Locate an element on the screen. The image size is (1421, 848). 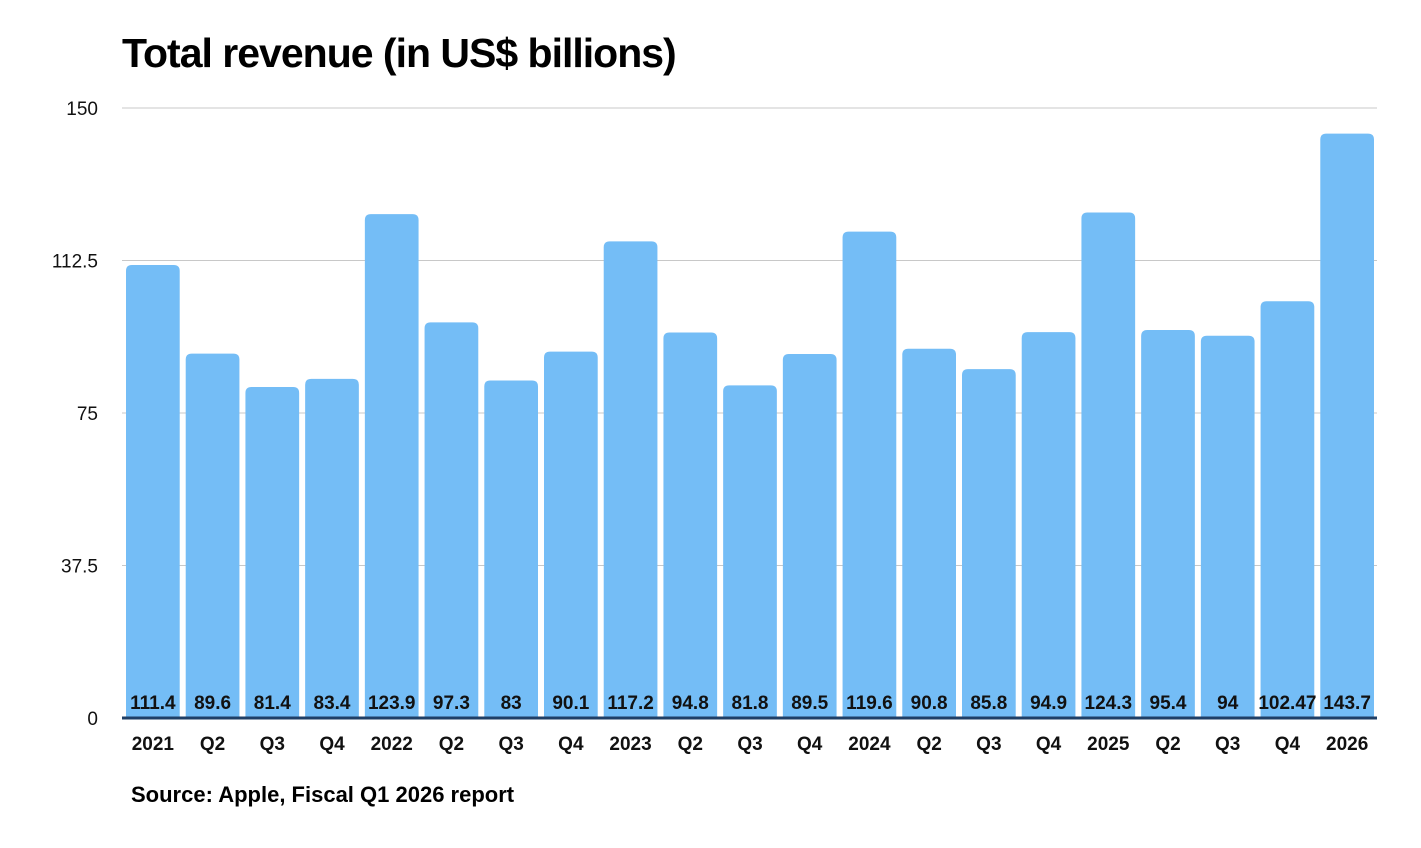
x-tick-label: 2025 is located at coordinates (1108, 744).